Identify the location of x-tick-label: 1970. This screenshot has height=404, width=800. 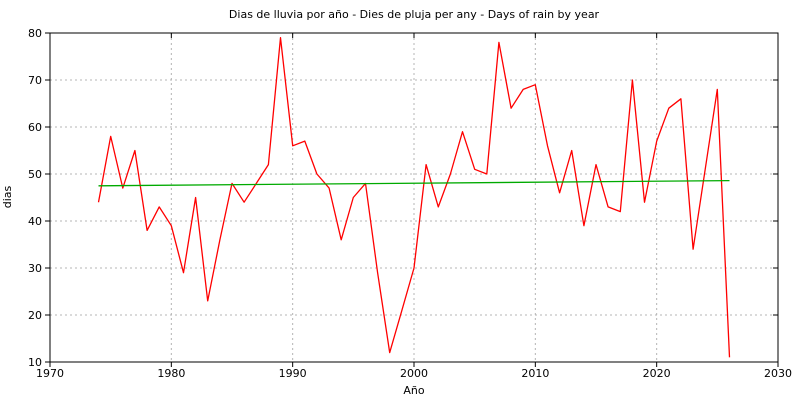
(50, 373).